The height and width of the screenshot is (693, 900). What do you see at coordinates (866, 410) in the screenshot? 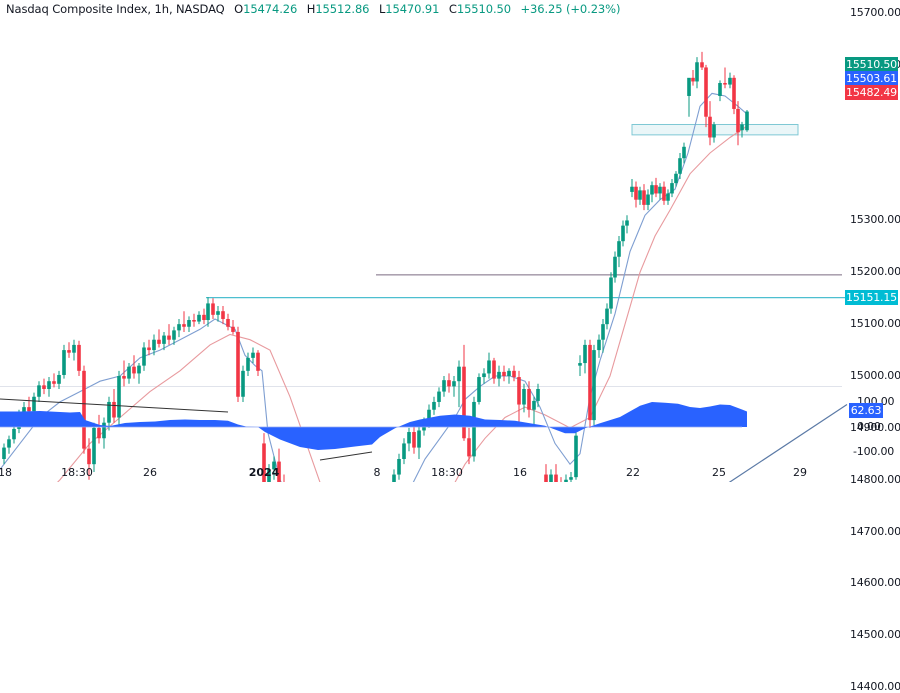
I see `oscillator-value-tag: 62.63` at bounding box center [866, 410].